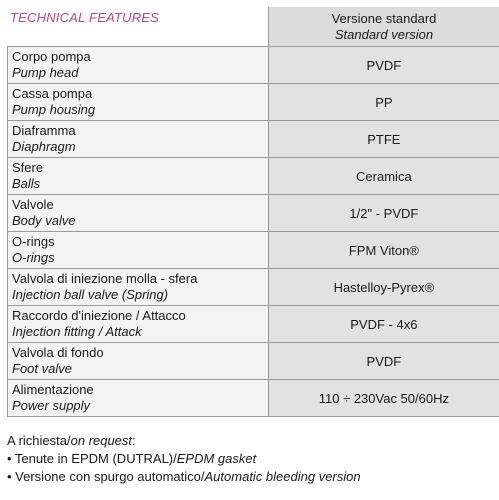 Image resolution: width=499 pixels, height=500 pixels. Describe the element at coordinates (53, 389) in the screenshot. I see `feature-name-it: Alimentazione` at that location.